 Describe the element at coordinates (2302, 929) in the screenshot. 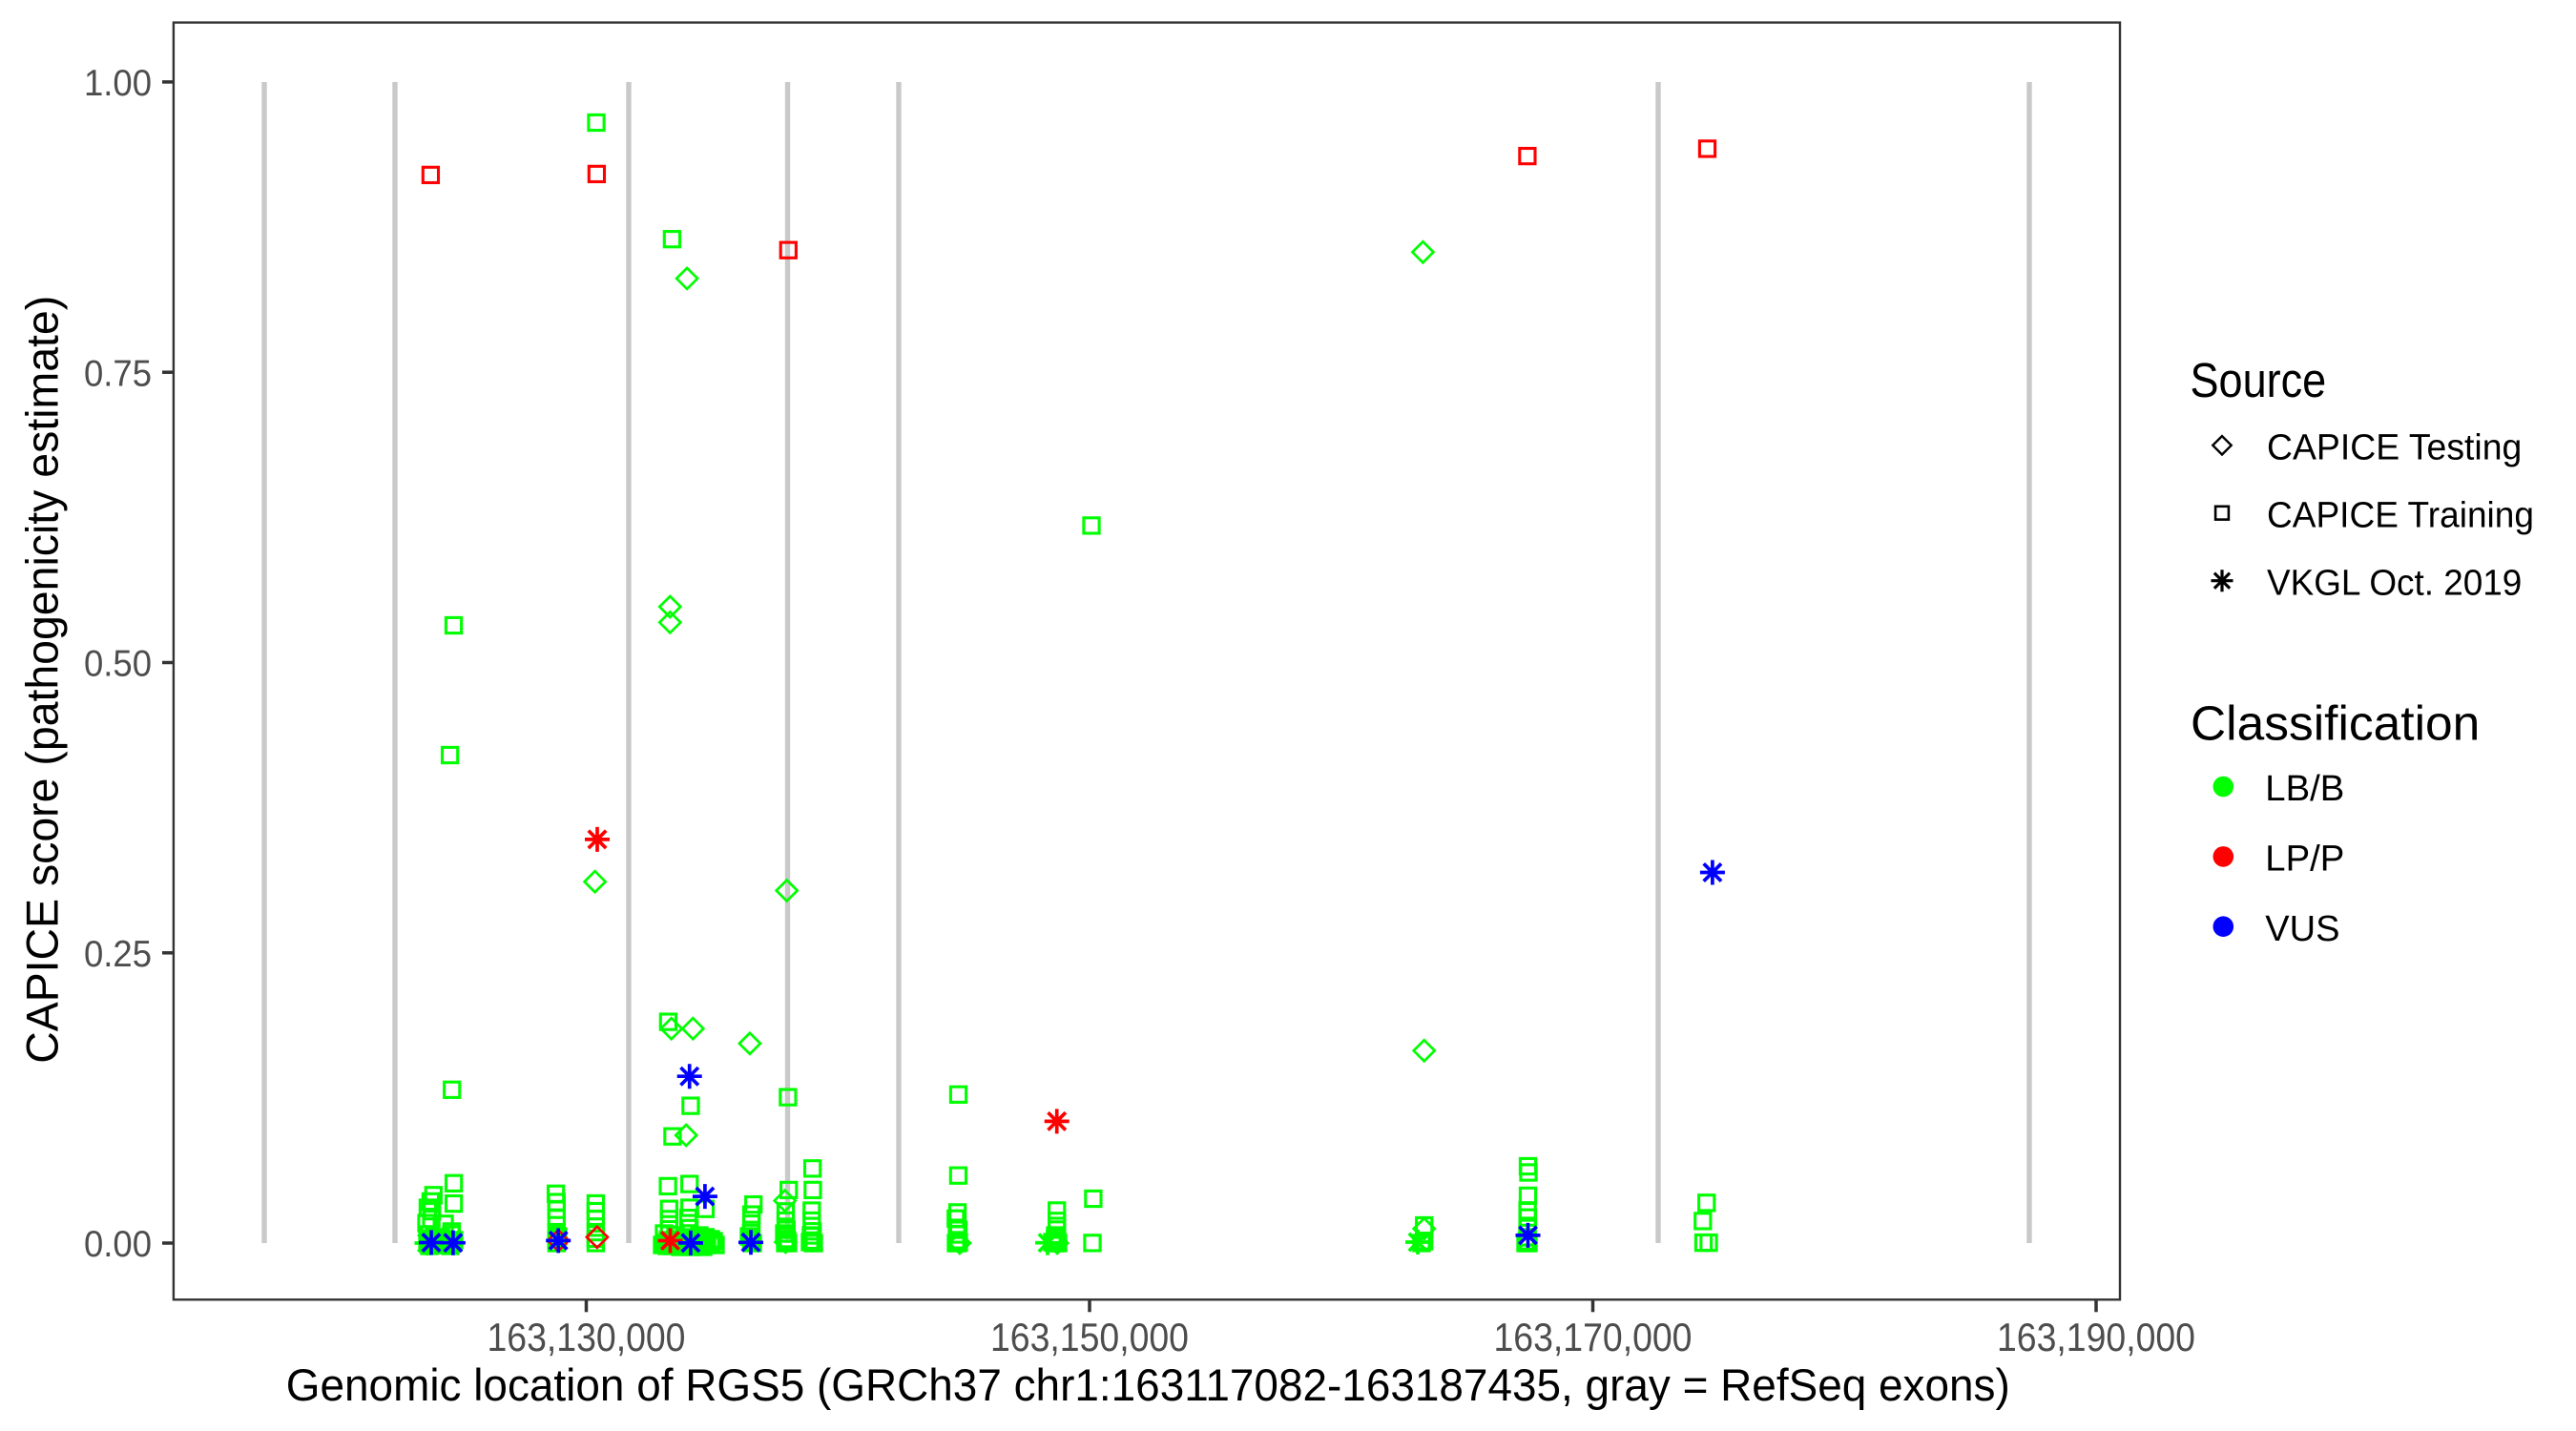

I see `svg-text: VUS` at that location.